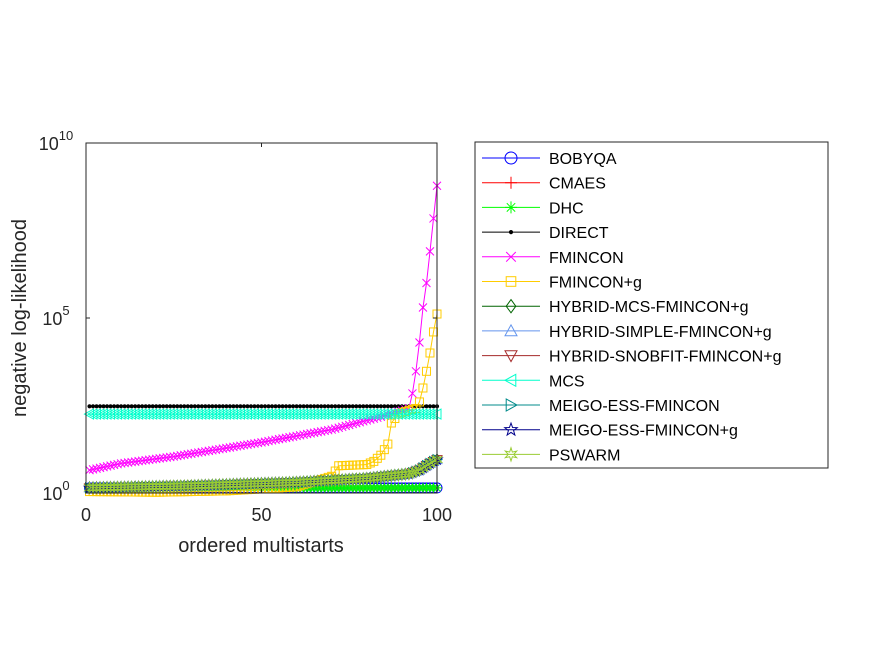 This screenshot has width=875, height=656. What do you see at coordinates (660, 332) in the screenshot?
I see `legend-label: HYBRID-SIMPLE-FMINCON+g` at bounding box center [660, 332].